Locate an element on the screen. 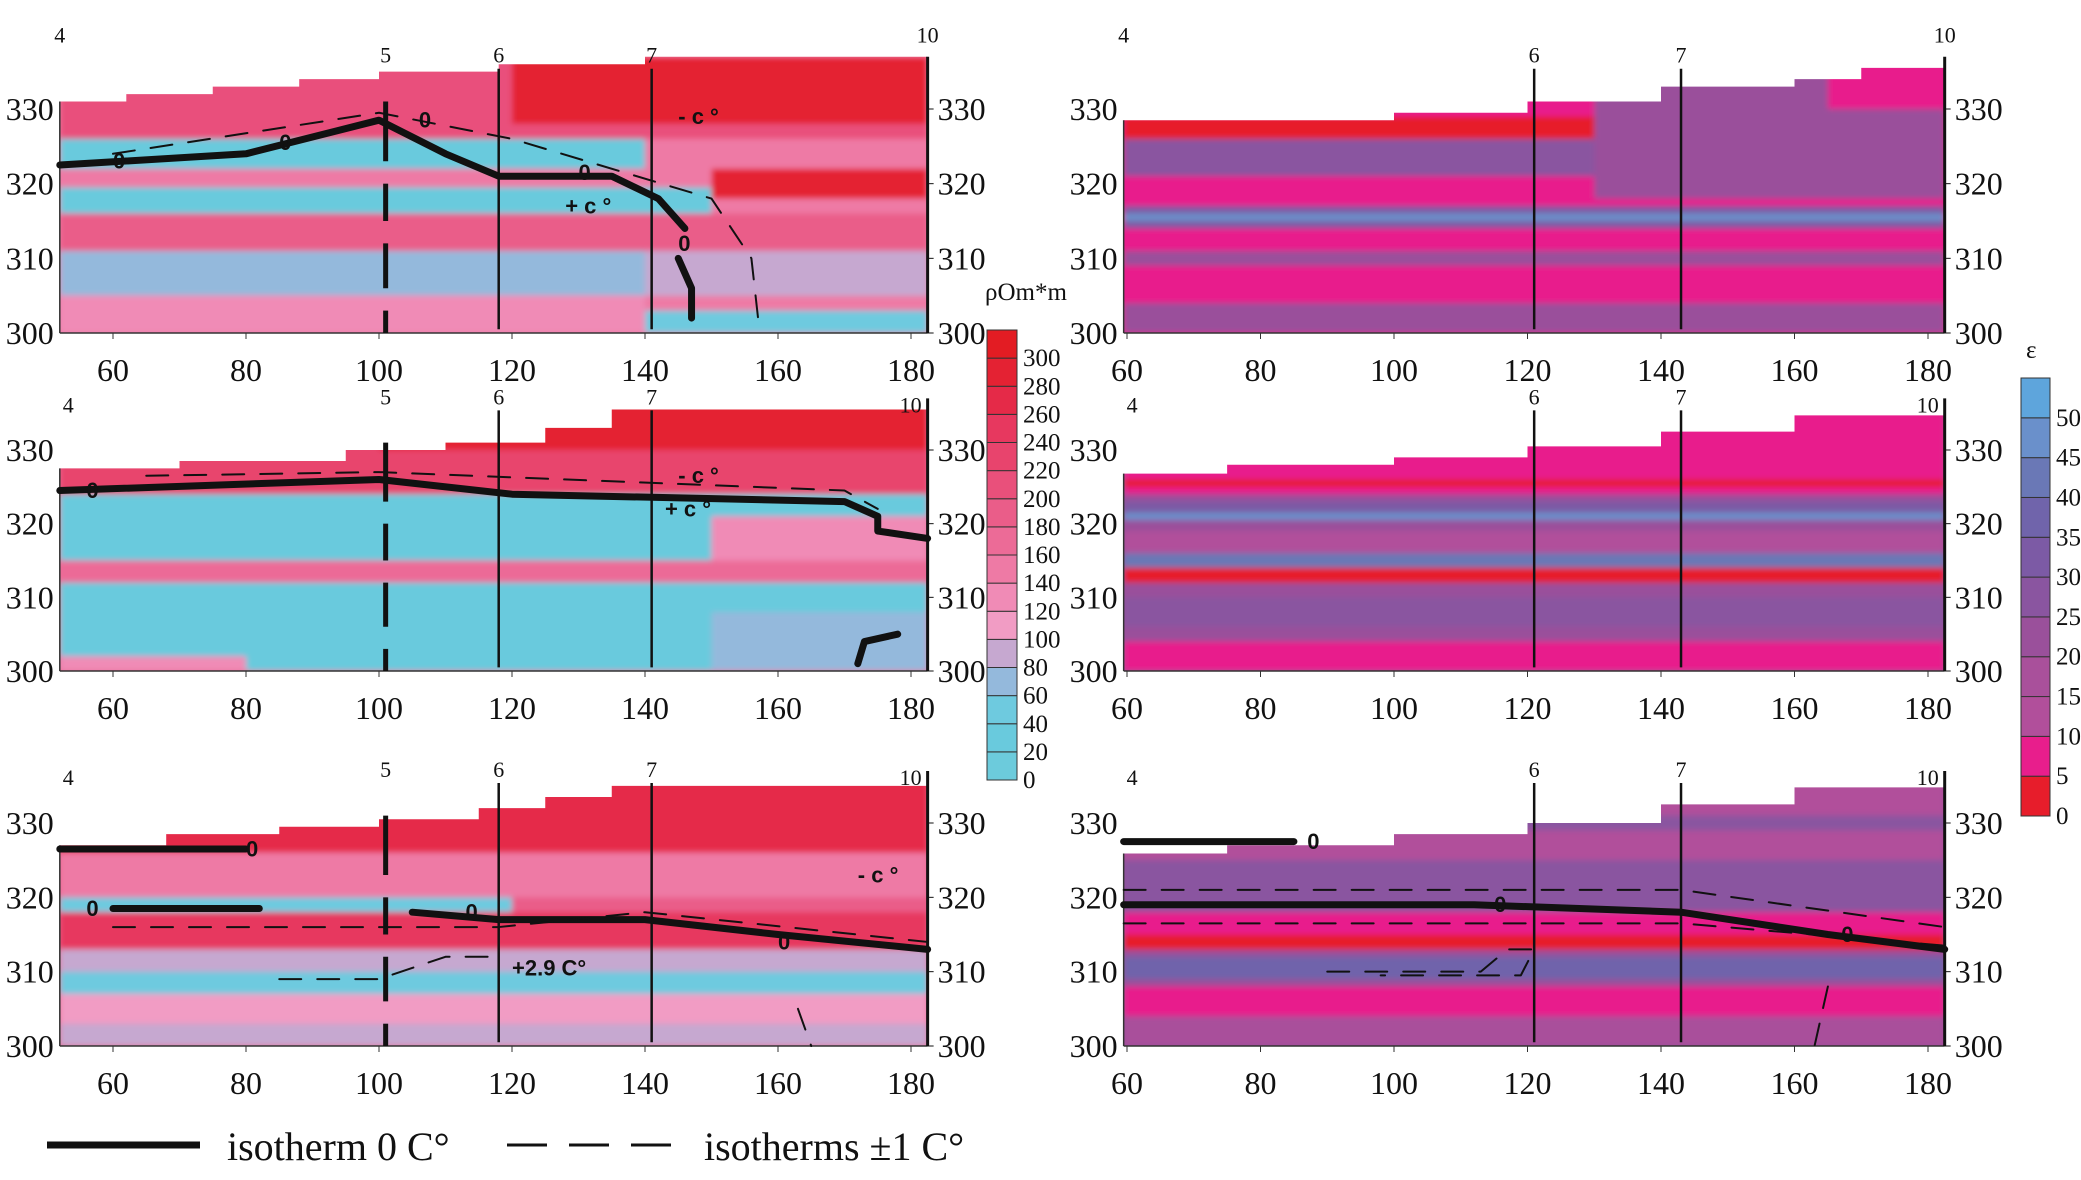 The width and height of the screenshot is (2081, 1180). colorbar-tick-label: 280 is located at coordinates (1042, 386).